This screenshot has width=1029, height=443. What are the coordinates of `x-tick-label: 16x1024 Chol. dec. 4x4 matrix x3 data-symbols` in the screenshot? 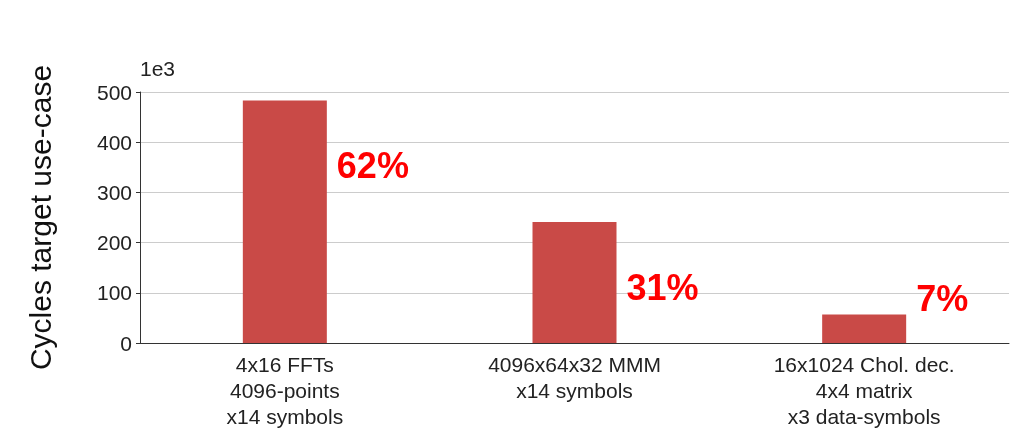 It's located at (864, 390).